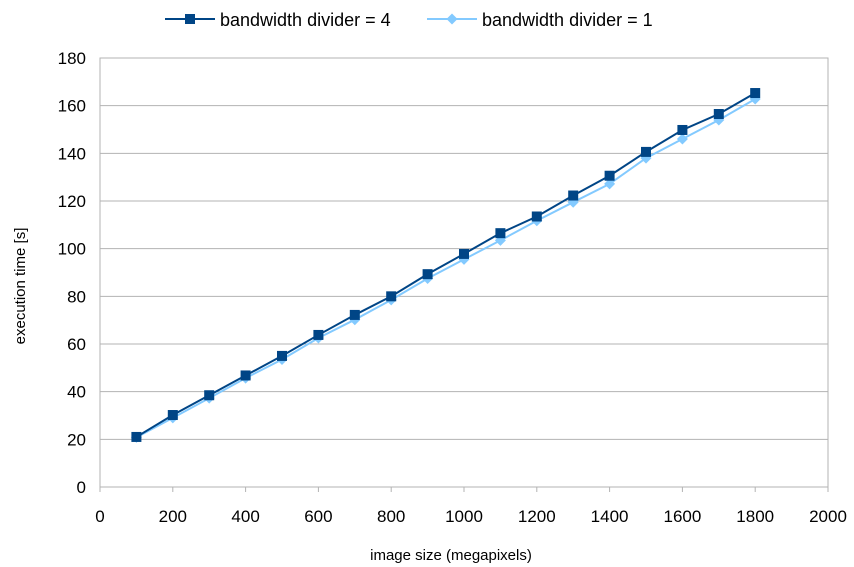 The height and width of the screenshot is (567, 854). What do you see at coordinates (451, 555) in the screenshot?
I see `x-axis-title: image size (megapixels)` at bounding box center [451, 555].